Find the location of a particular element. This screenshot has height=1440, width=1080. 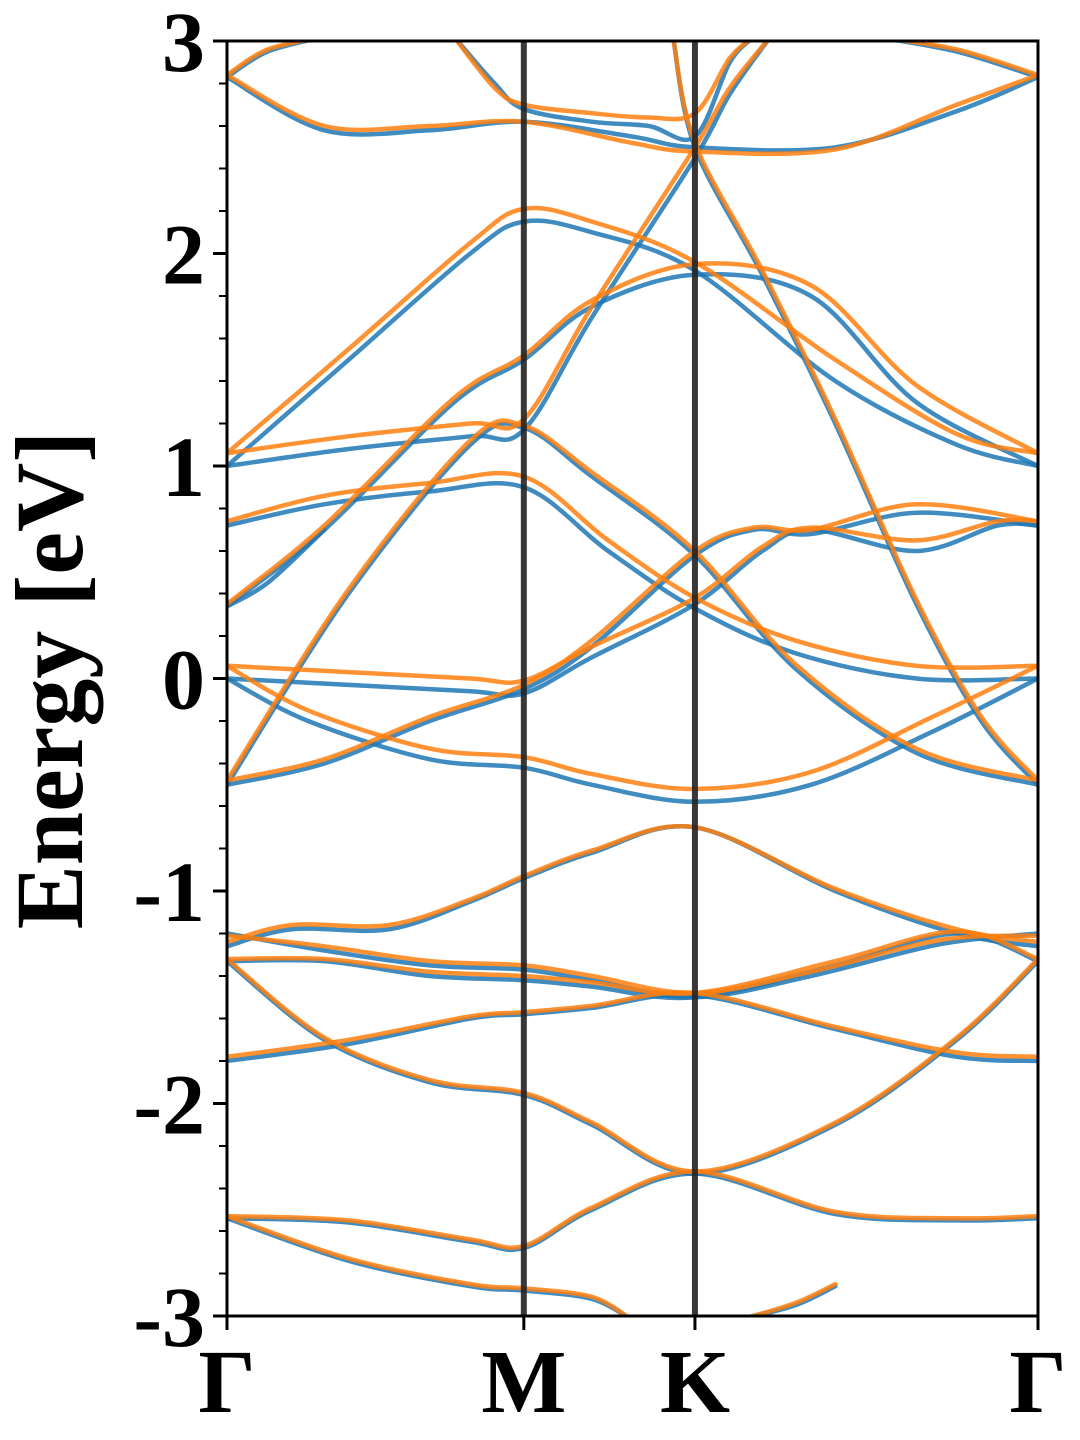

y-tick-label: -2 is located at coordinates (169, 1105).